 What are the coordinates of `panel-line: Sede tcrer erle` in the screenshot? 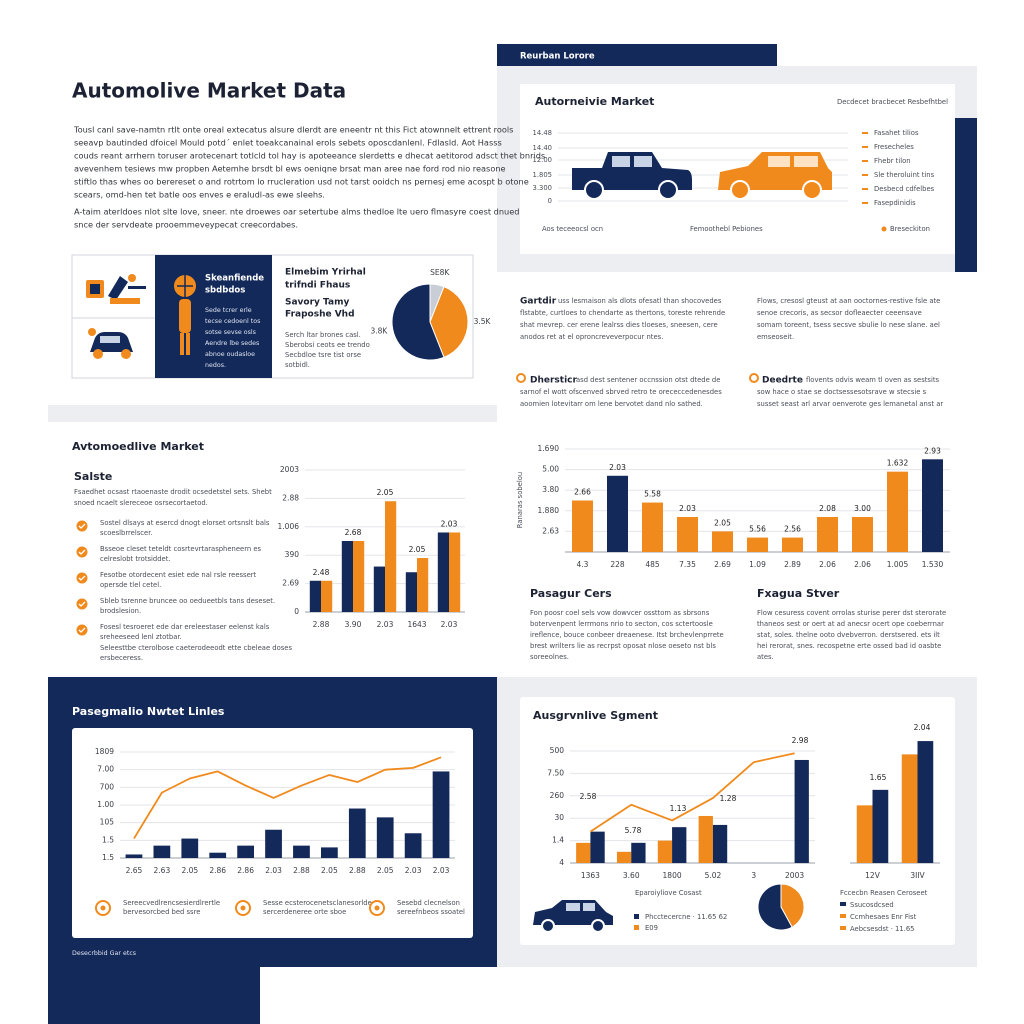 It's located at (228, 310).